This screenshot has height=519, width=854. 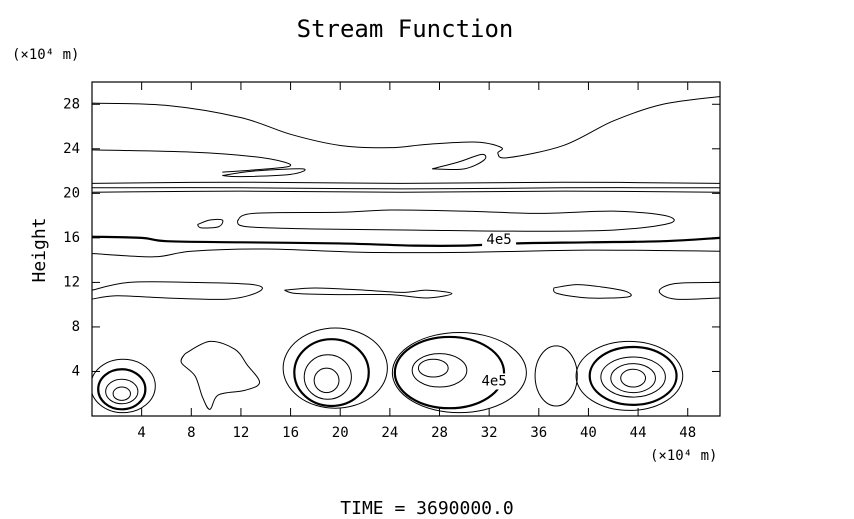 What do you see at coordinates (191, 433) in the screenshot?
I see `x-tick-label: 8` at bounding box center [191, 433].